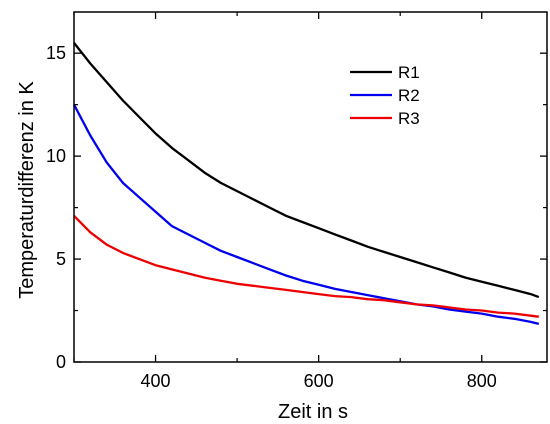 This screenshot has width=550, height=424. Describe the element at coordinates (61, 259) in the screenshot. I see `y-tick-label: 5` at that location.